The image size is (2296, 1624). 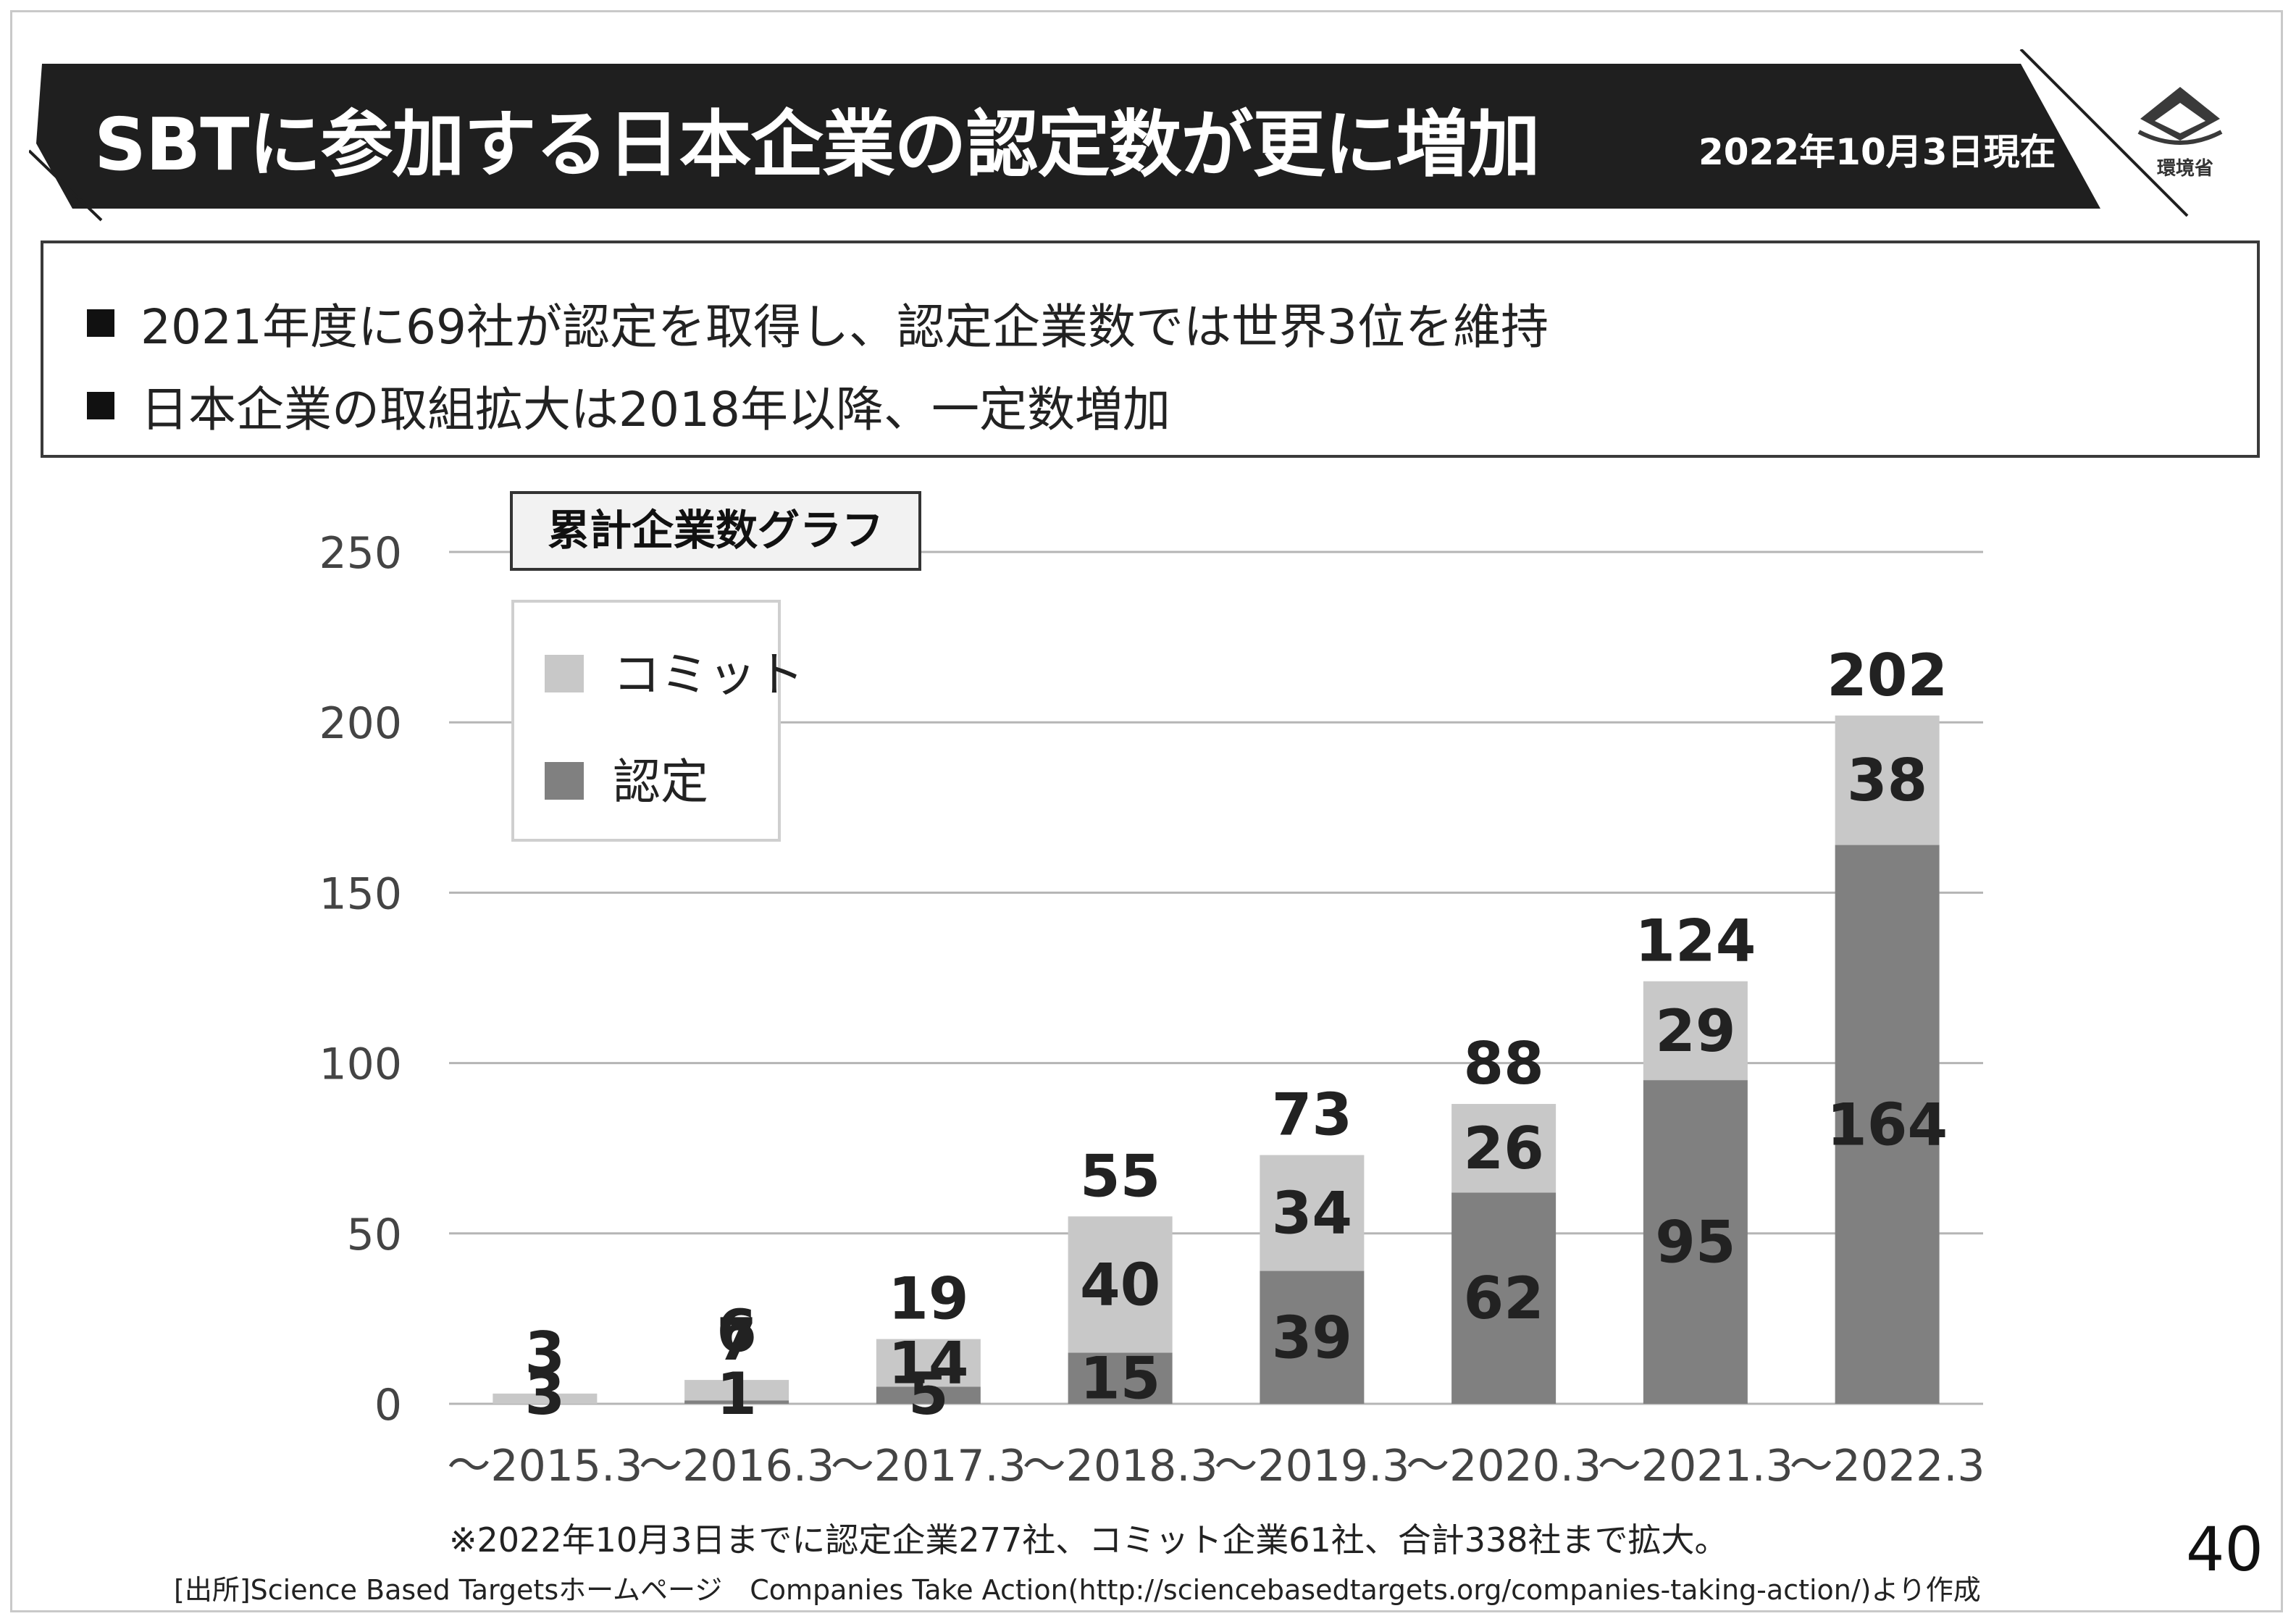 I want to click on certified-label: 95, so click(x=1695, y=1242).